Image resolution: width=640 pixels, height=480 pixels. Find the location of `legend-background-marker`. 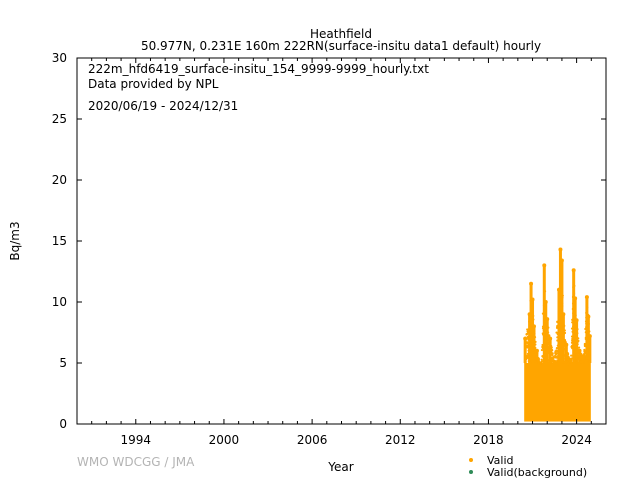

legend-background-marker is located at coordinates (471, 472).